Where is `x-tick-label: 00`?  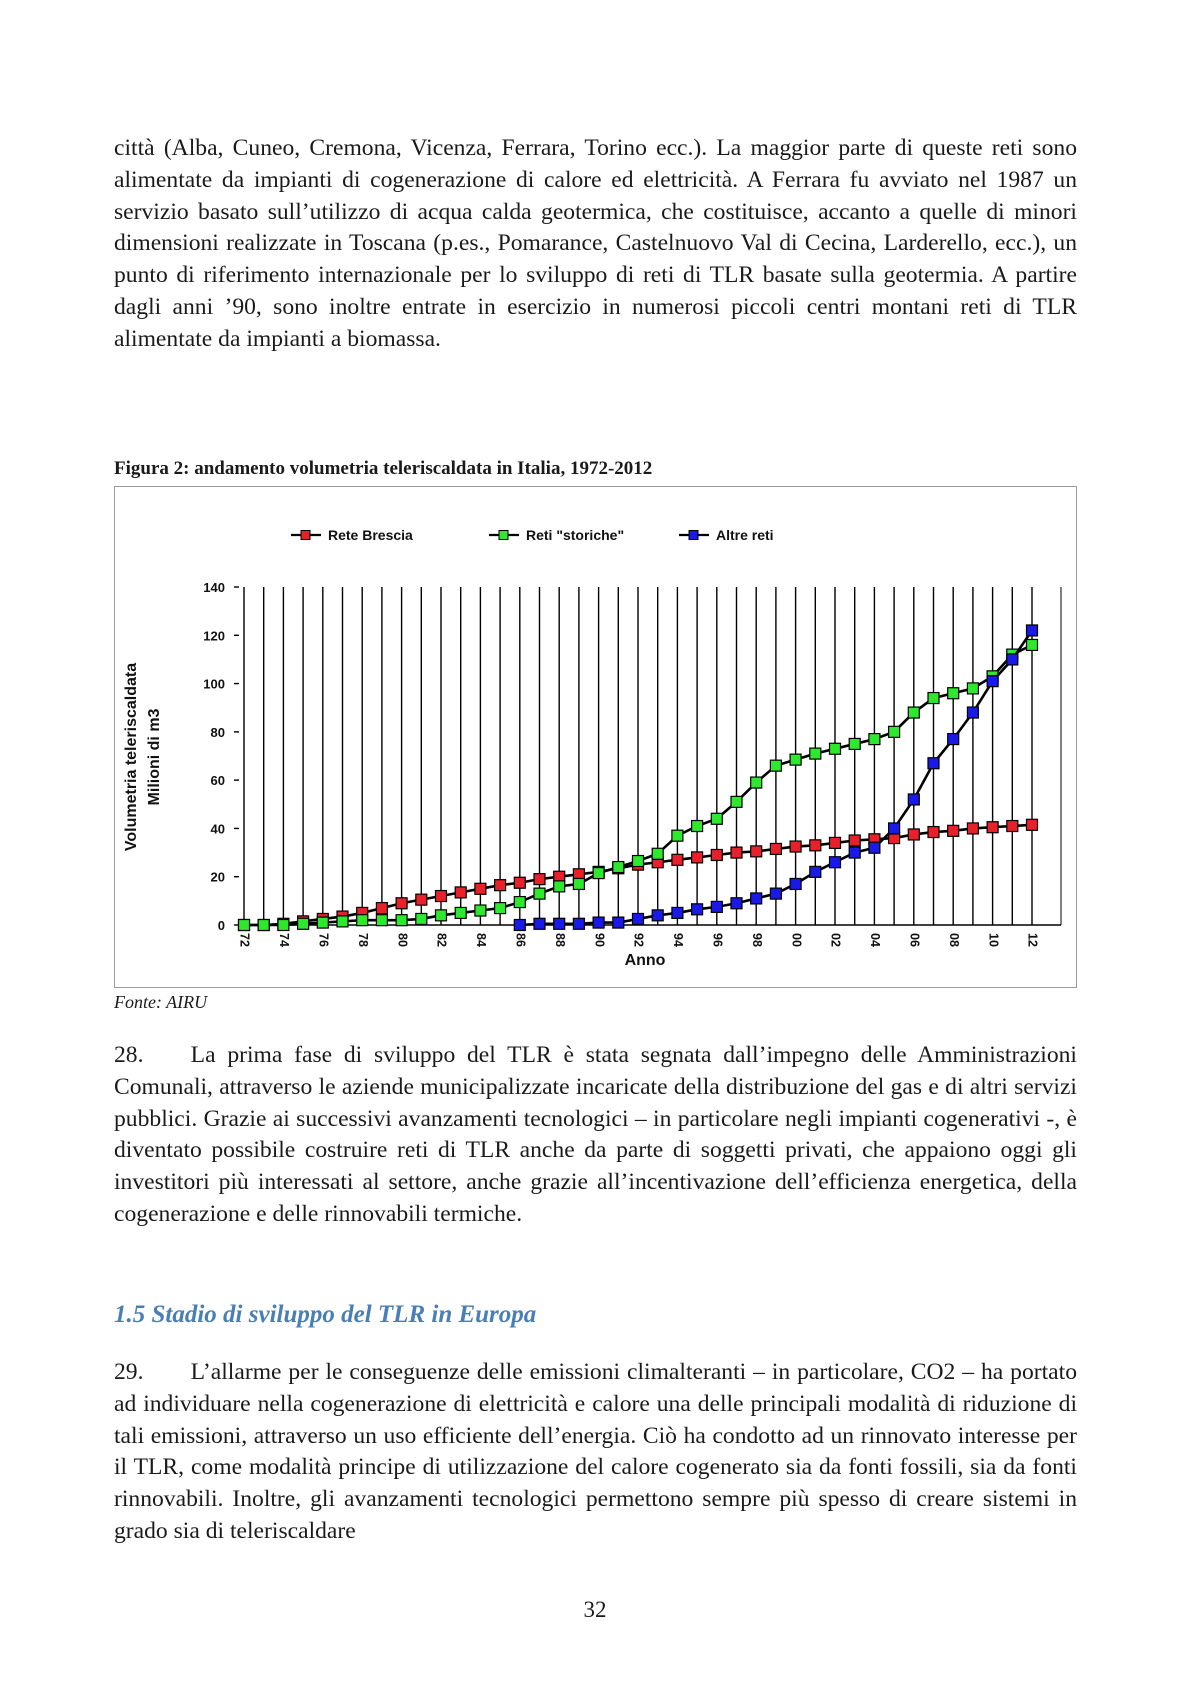 x-tick-label: 00 is located at coordinates (796, 940).